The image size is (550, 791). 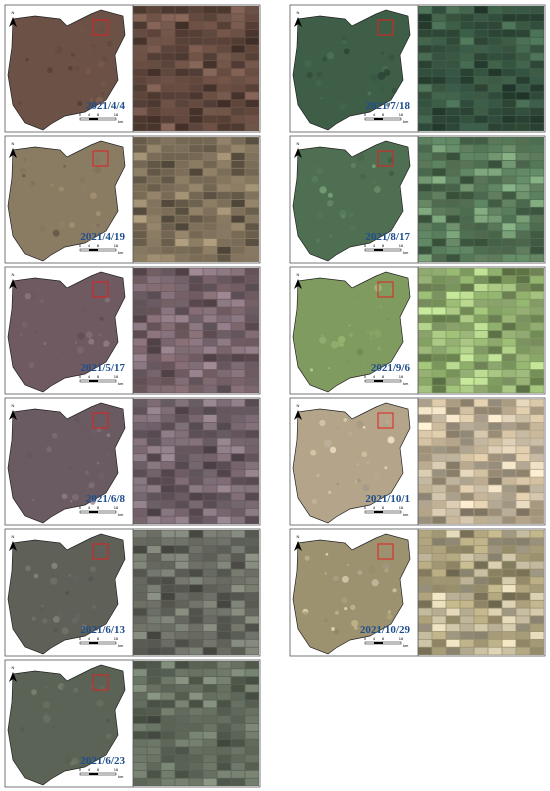 What do you see at coordinates (13, 546) in the screenshot?
I see `north-arrow` at bounding box center [13, 546].